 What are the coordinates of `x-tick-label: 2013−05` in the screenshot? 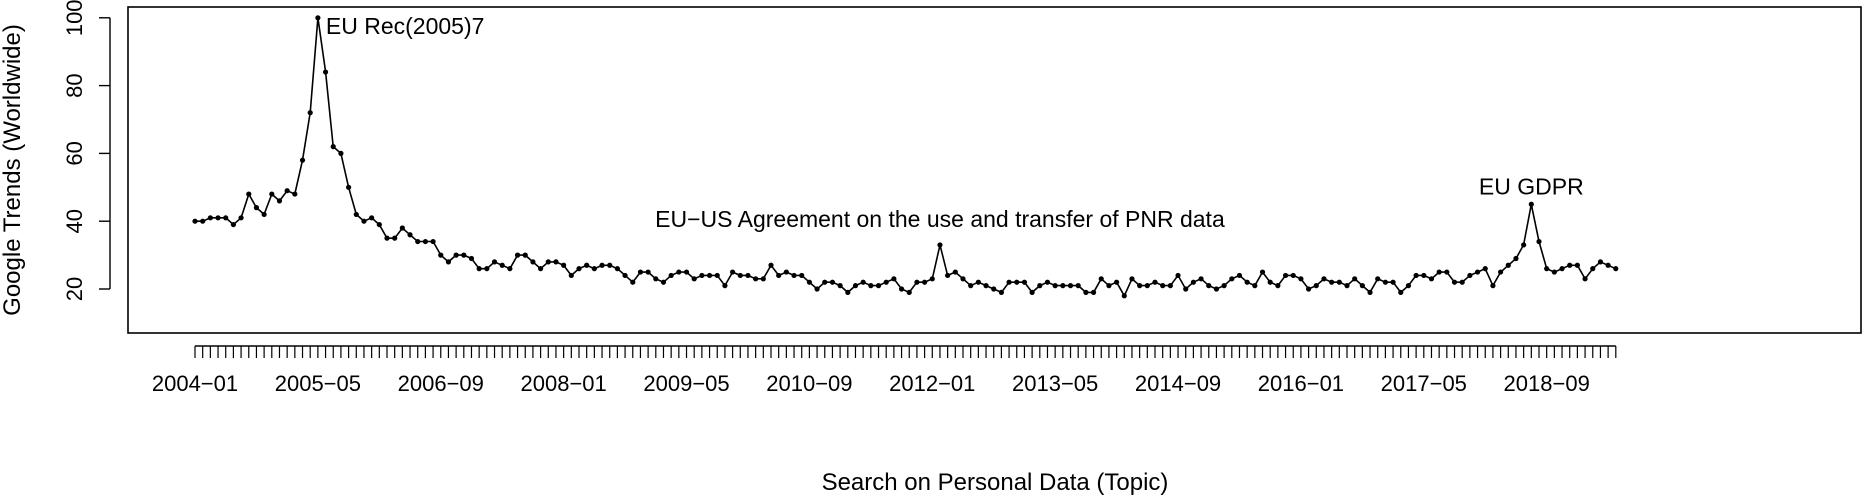 It's located at (1055, 383).